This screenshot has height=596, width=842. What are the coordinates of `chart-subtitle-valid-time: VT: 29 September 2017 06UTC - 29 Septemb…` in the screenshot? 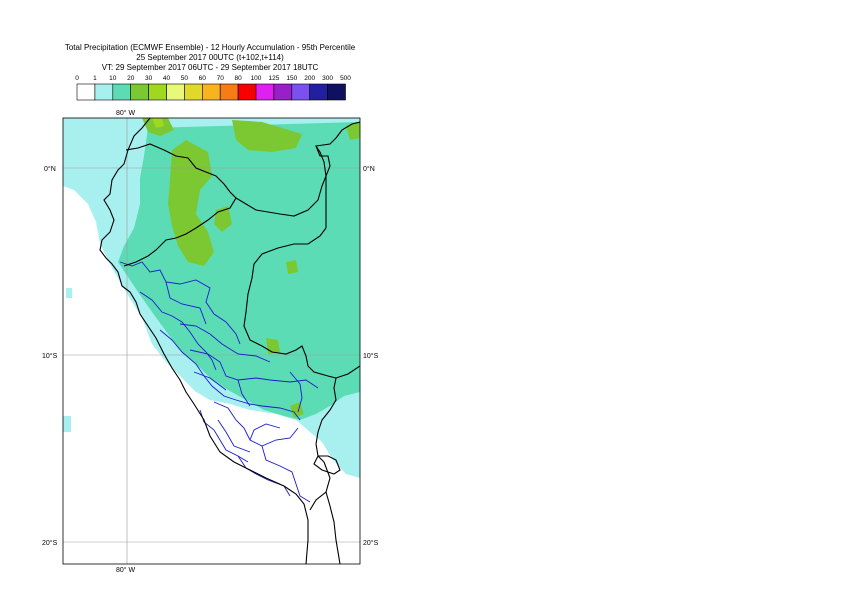 It's located at (210, 67).